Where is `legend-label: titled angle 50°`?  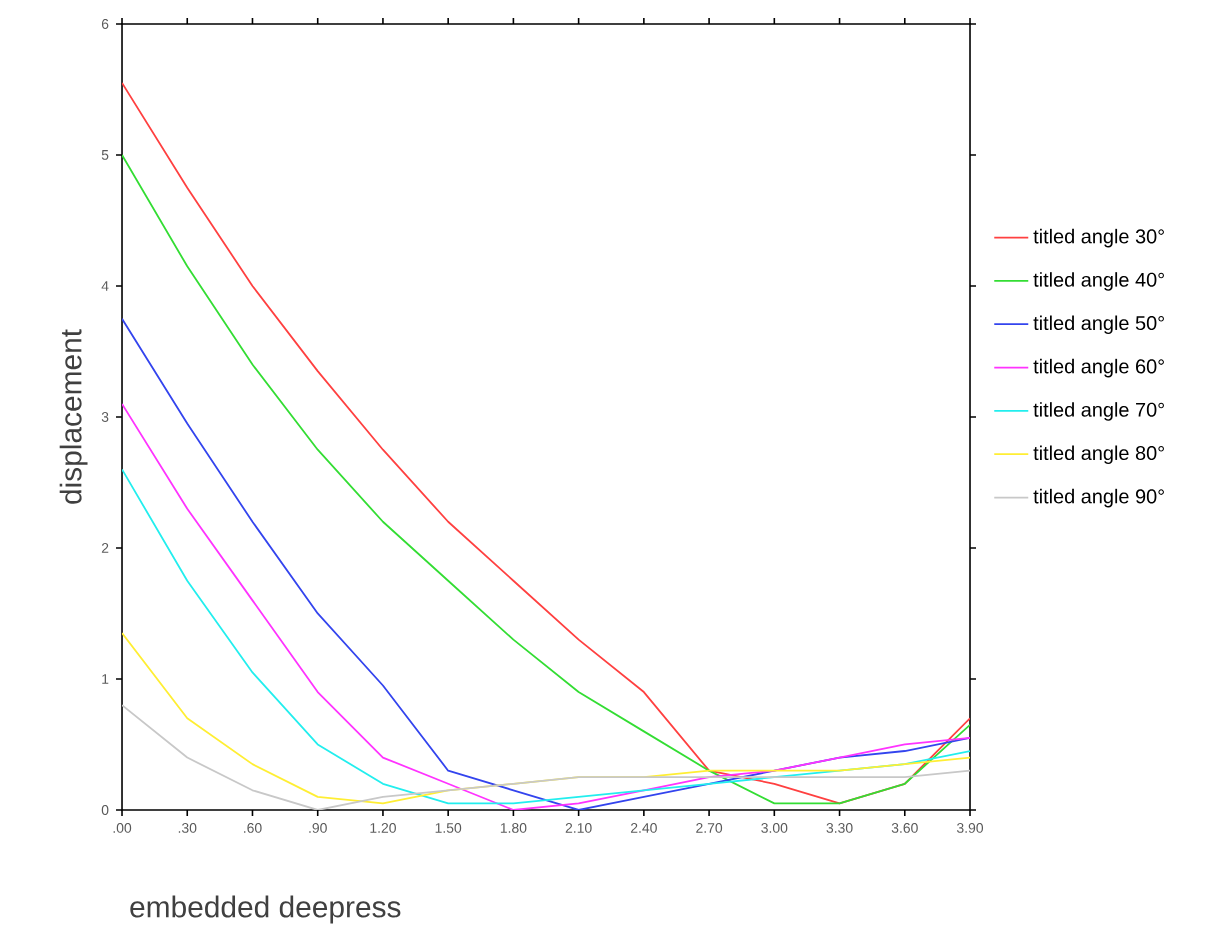 legend-label: titled angle 50° is located at coordinates (1098, 325).